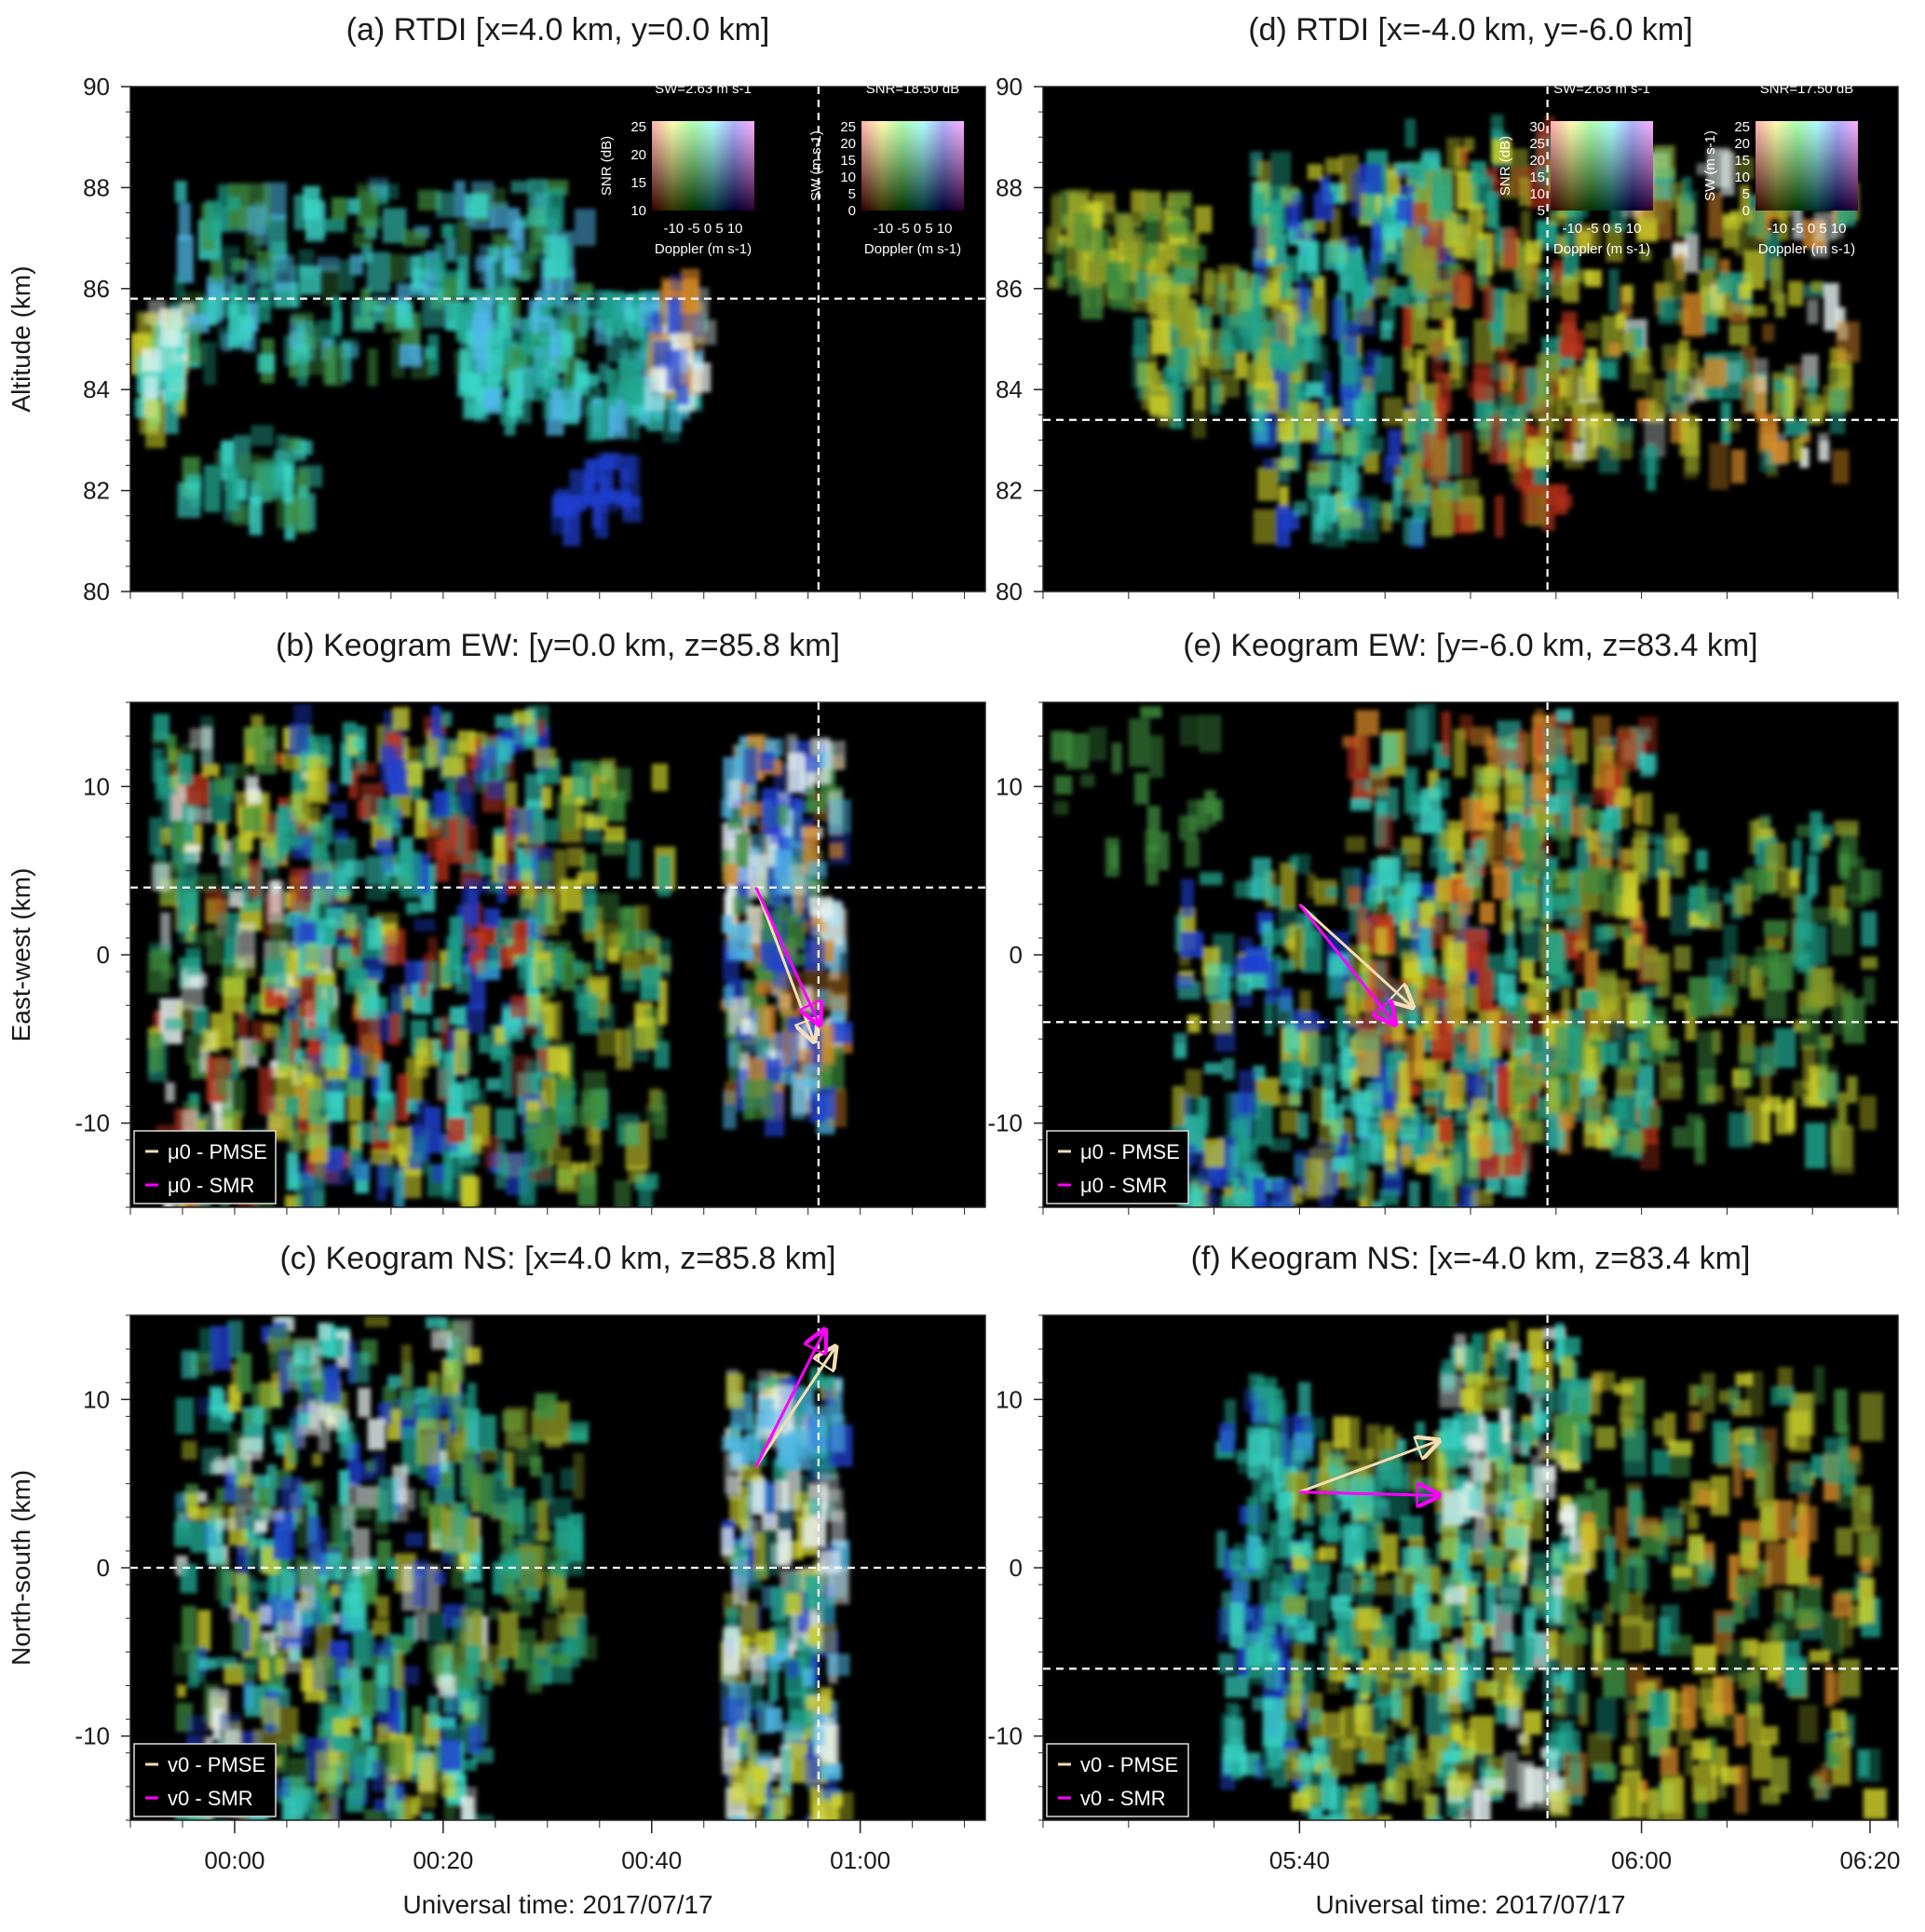 The width and height of the screenshot is (1925, 1932). What do you see at coordinates (1869, 1860) in the screenshot?
I see `x-tick-label: 06:20` at bounding box center [1869, 1860].